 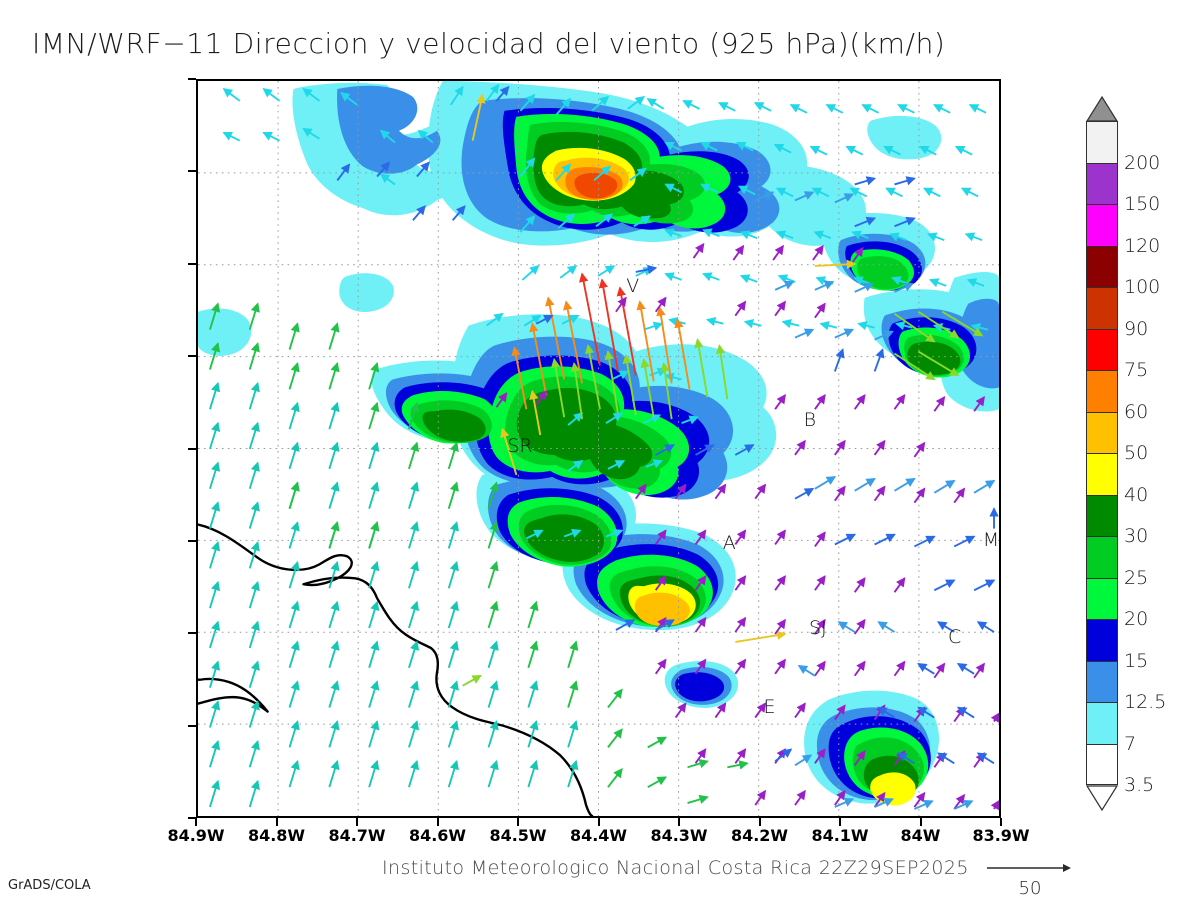 What do you see at coordinates (1142, 204) in the screenshot?
I see `colorbar-tick-label: 150` at bounding box center [1142, 204].